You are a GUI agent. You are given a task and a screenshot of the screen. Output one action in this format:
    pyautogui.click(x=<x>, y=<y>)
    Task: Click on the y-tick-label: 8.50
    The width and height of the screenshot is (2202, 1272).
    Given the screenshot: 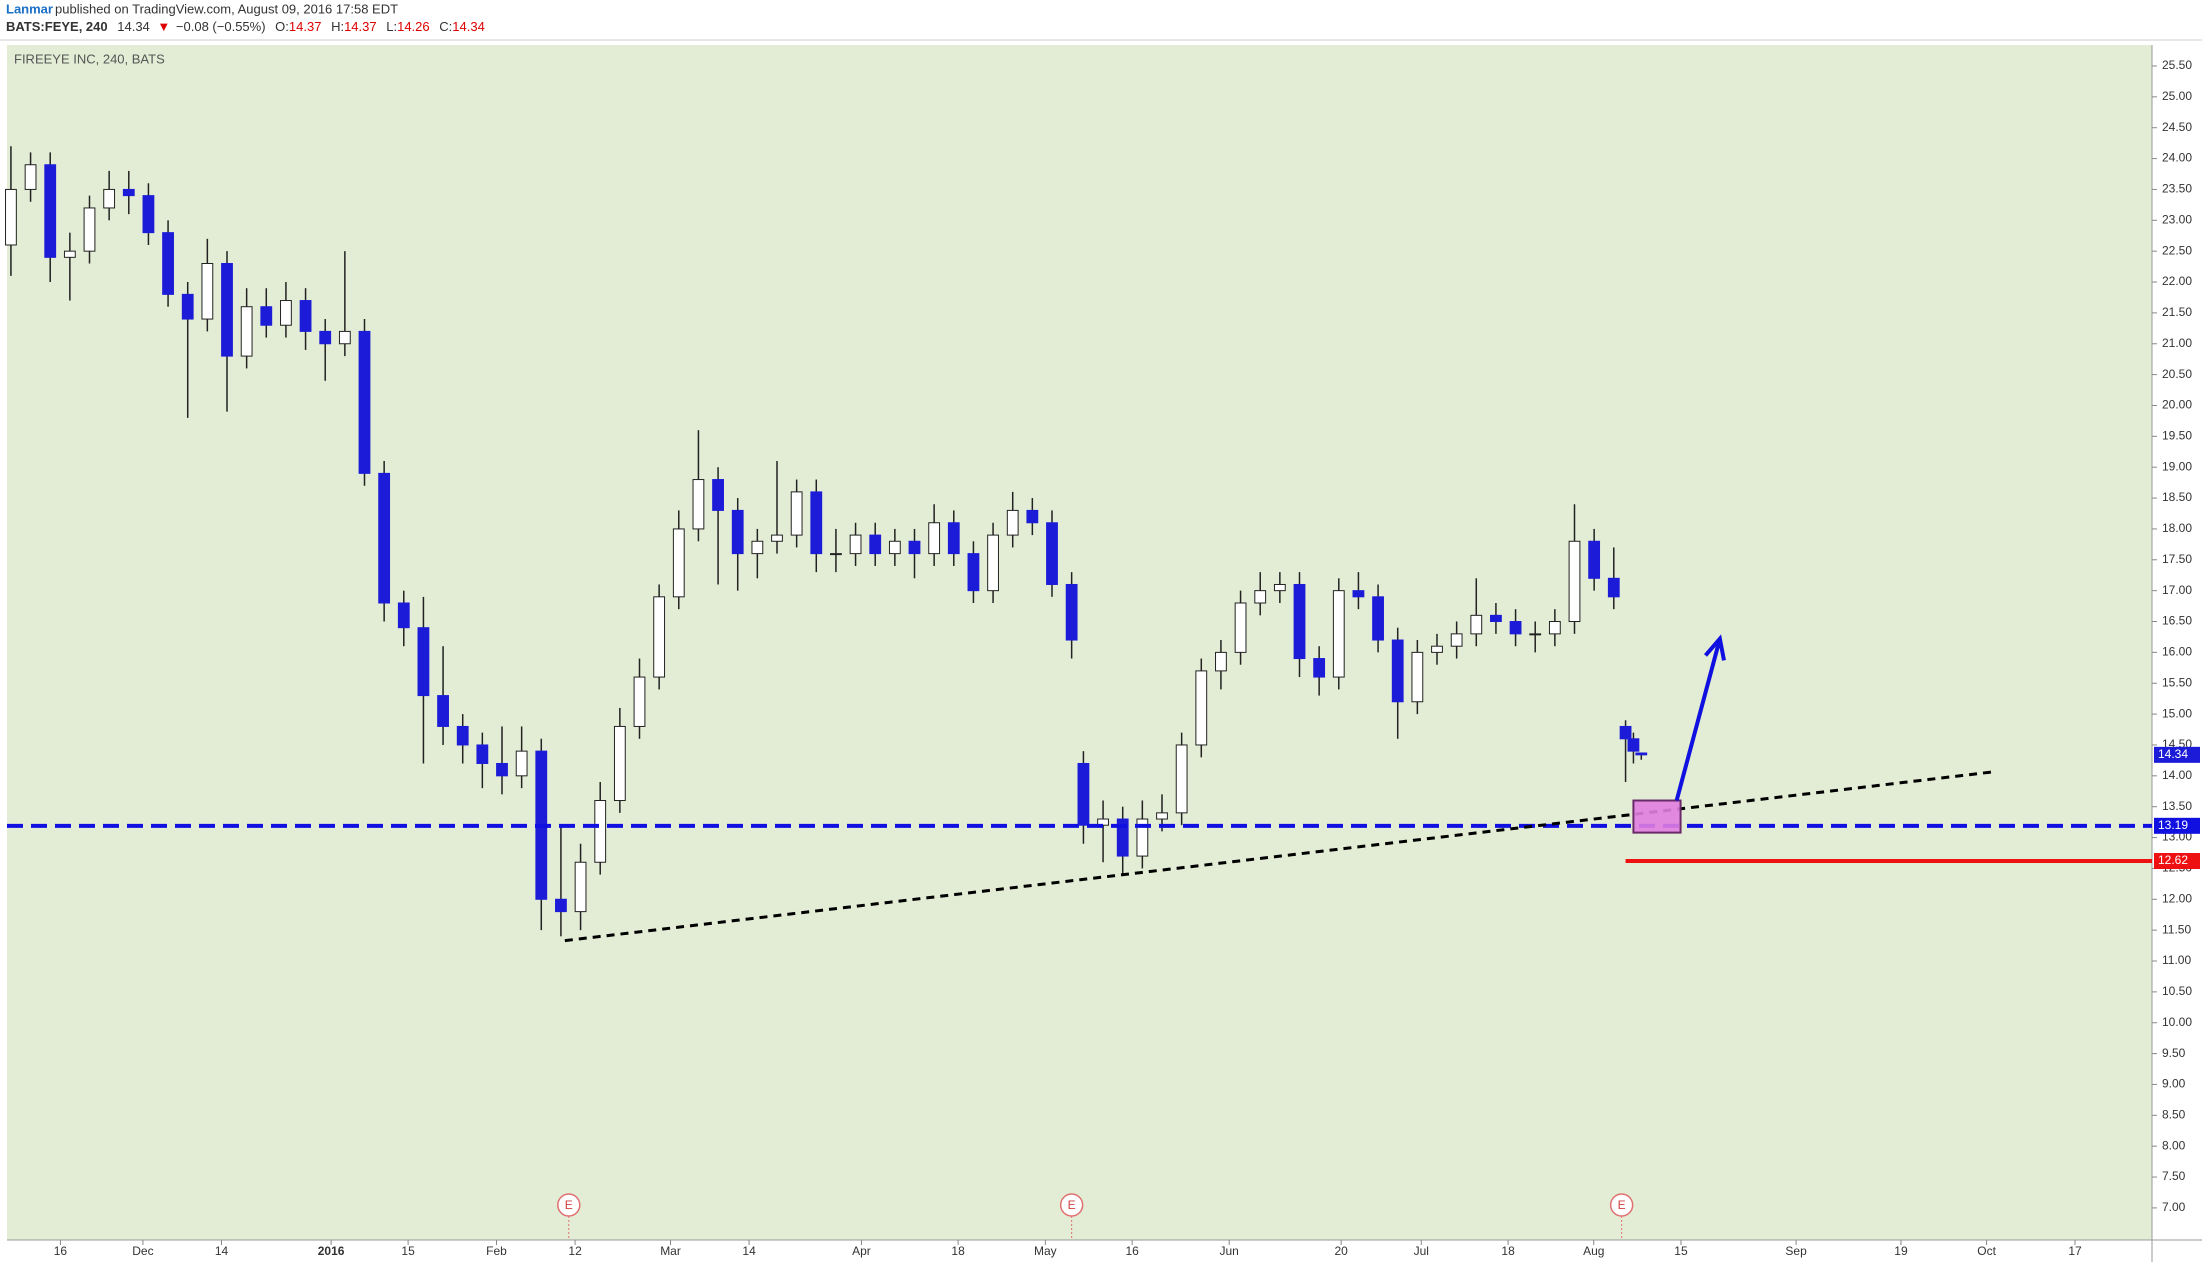 What is the action you would take?
    pyautogui.click(x=2174, y=1114)
    